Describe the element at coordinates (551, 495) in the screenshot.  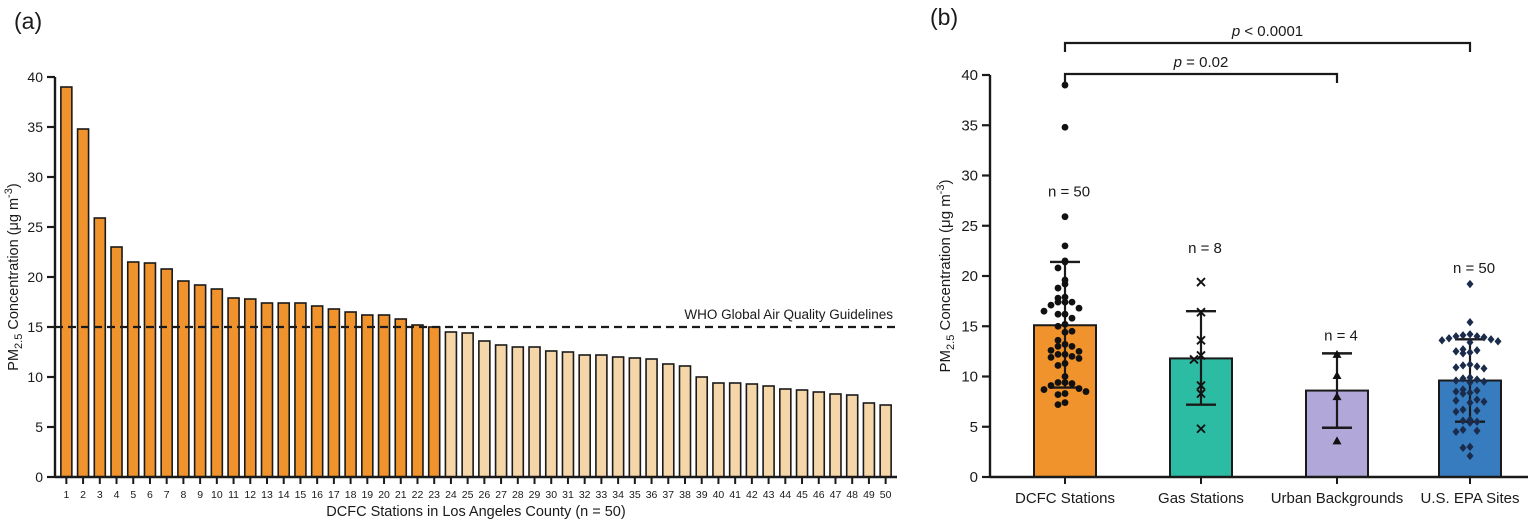
I see `x-tick-label: 30` at that location.